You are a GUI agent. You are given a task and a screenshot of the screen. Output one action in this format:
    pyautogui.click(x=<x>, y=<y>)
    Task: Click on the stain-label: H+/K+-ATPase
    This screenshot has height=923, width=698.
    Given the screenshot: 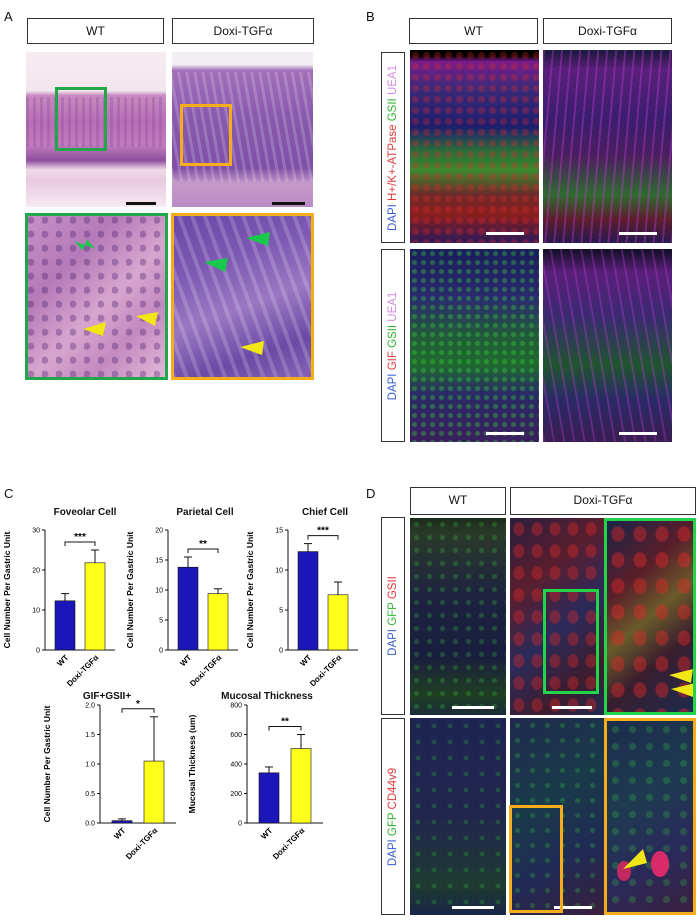 What is the action you would take?
    pyautogui.click(x=393, y=160)
    